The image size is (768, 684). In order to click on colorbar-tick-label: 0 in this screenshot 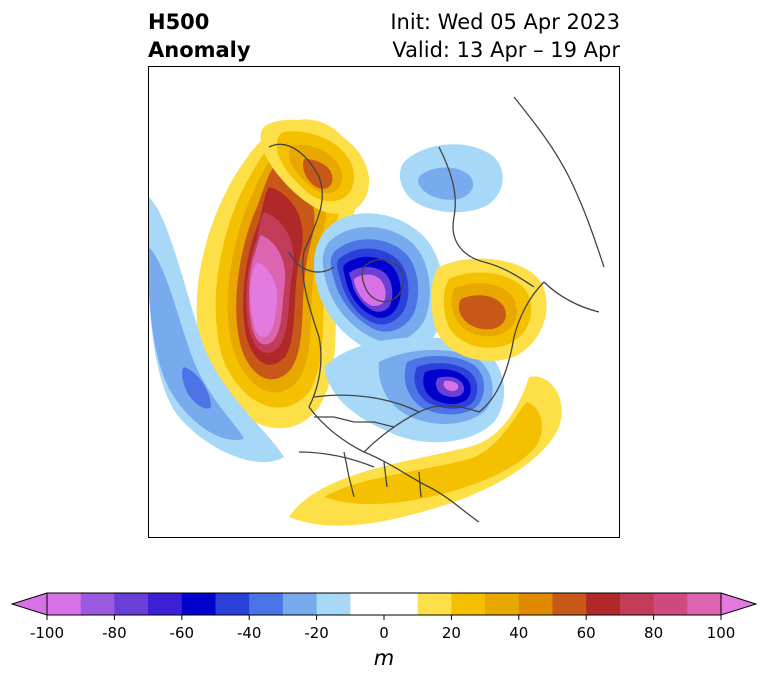, I will do `click(384, 633)`.